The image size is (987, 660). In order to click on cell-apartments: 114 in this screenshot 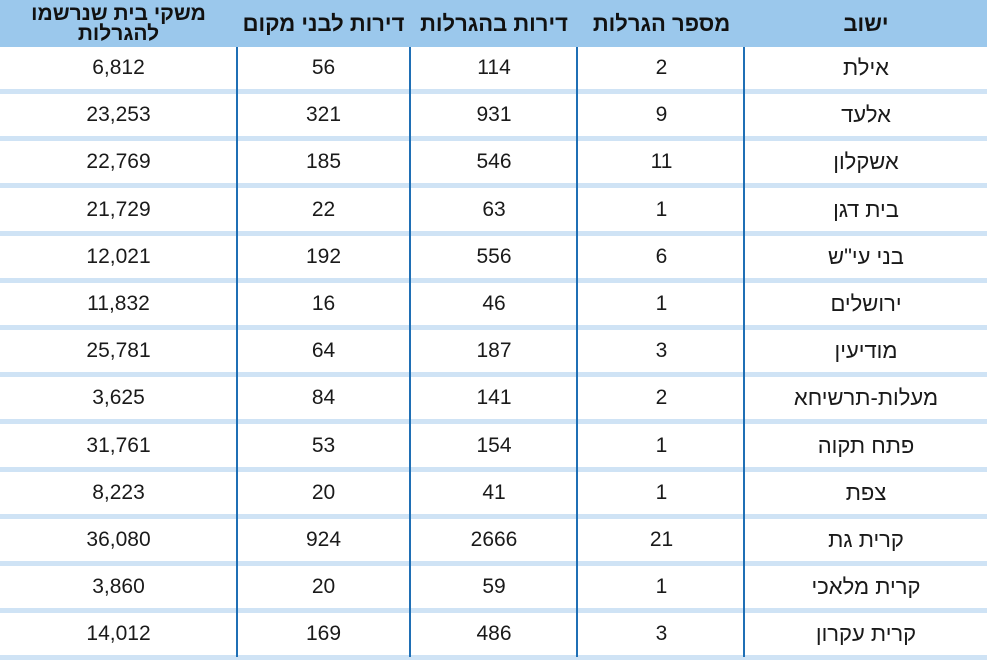, I will do `click(494, 67)`.